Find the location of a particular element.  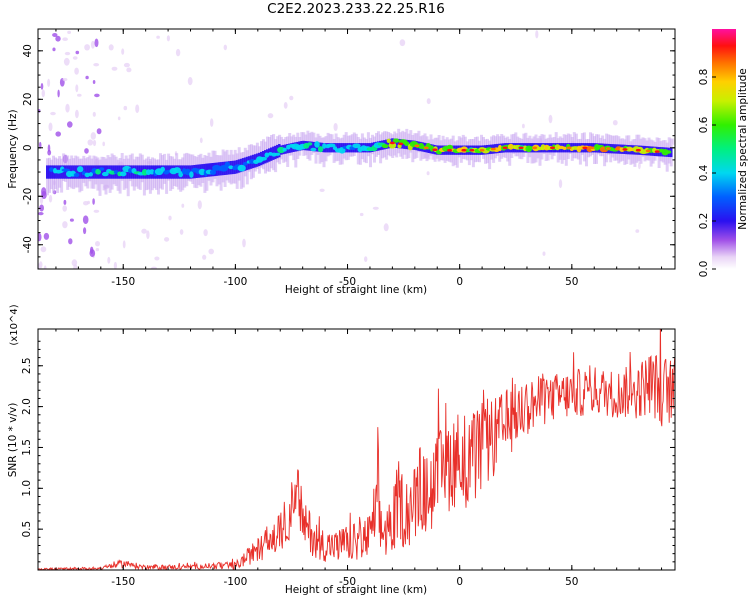

bottom-x-axis-label: Height of straight line (km) is located at coordinates (356, 590).